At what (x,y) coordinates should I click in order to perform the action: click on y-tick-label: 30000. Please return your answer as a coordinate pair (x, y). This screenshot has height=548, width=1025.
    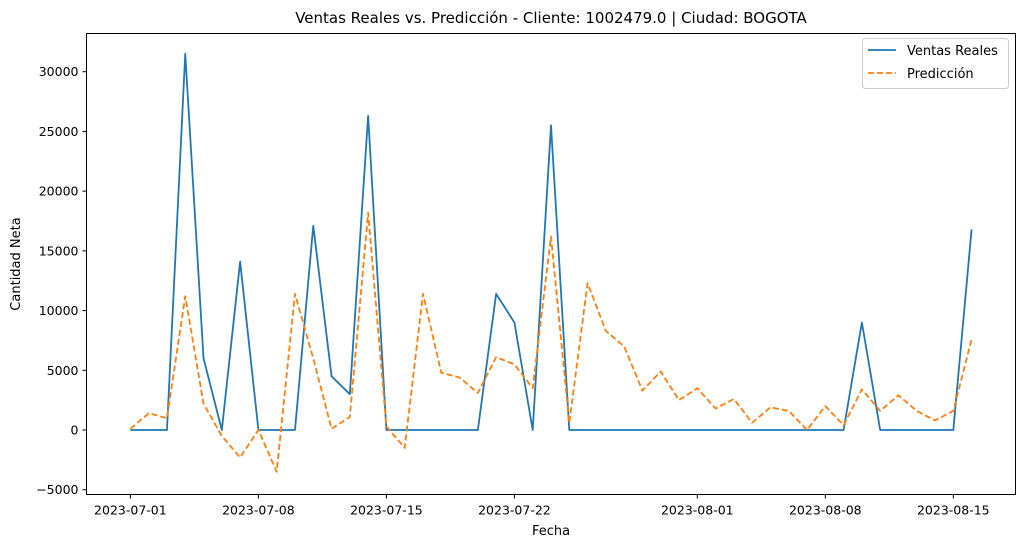
    Looking at the image, I should click on (59, 71).